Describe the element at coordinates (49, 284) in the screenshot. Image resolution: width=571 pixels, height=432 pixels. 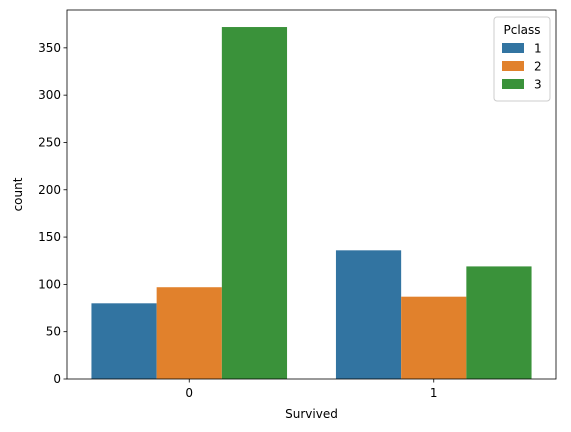
I see `y-tick-label: 100` at that location.